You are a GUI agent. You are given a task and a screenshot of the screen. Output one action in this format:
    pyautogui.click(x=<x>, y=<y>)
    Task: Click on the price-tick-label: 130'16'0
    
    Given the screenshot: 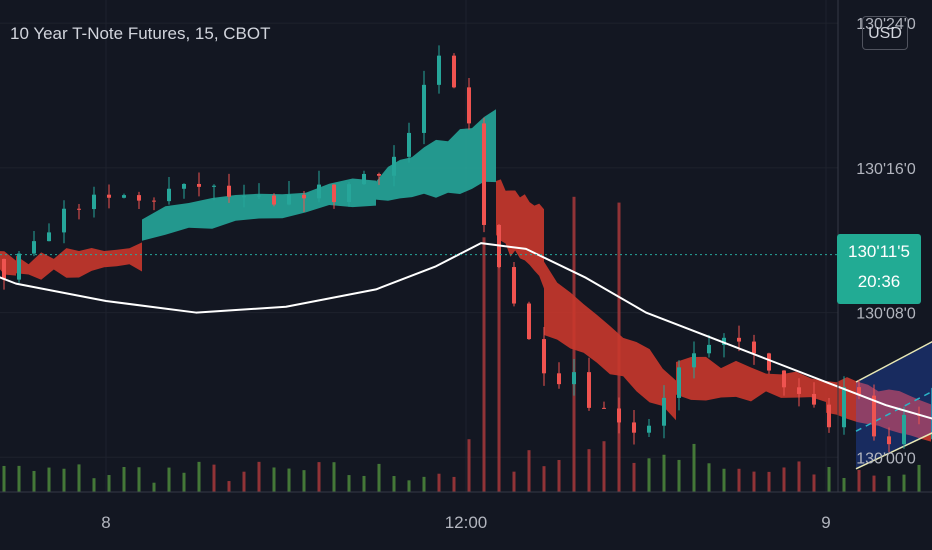 What is the action you would take?
    pyautogui.click(x=886, y=169)
    